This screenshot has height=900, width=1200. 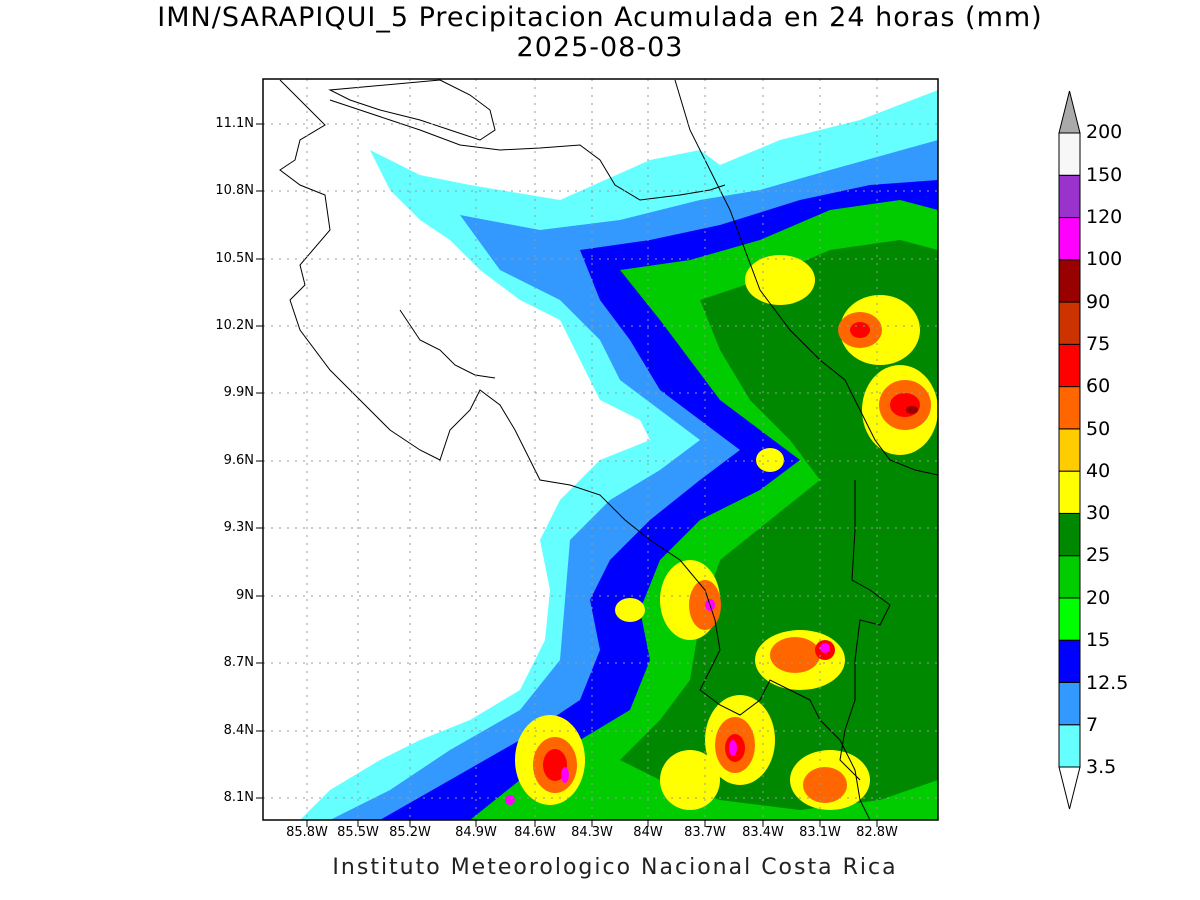 What do you see at coordinates (1107, 683) in the screenshot?
I see `colorbar-label: 12.5` at bounding box center [1107, 683].